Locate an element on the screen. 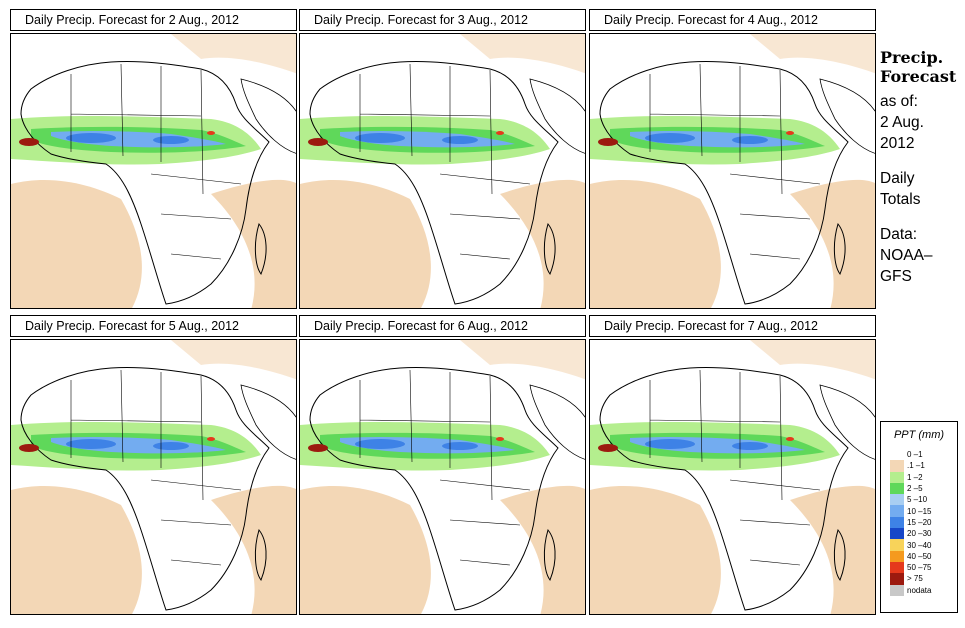  forecast-panel-day2: Daily Precip. Forecast for 3 Aug., 2012 is located at coordinates (442, 159).